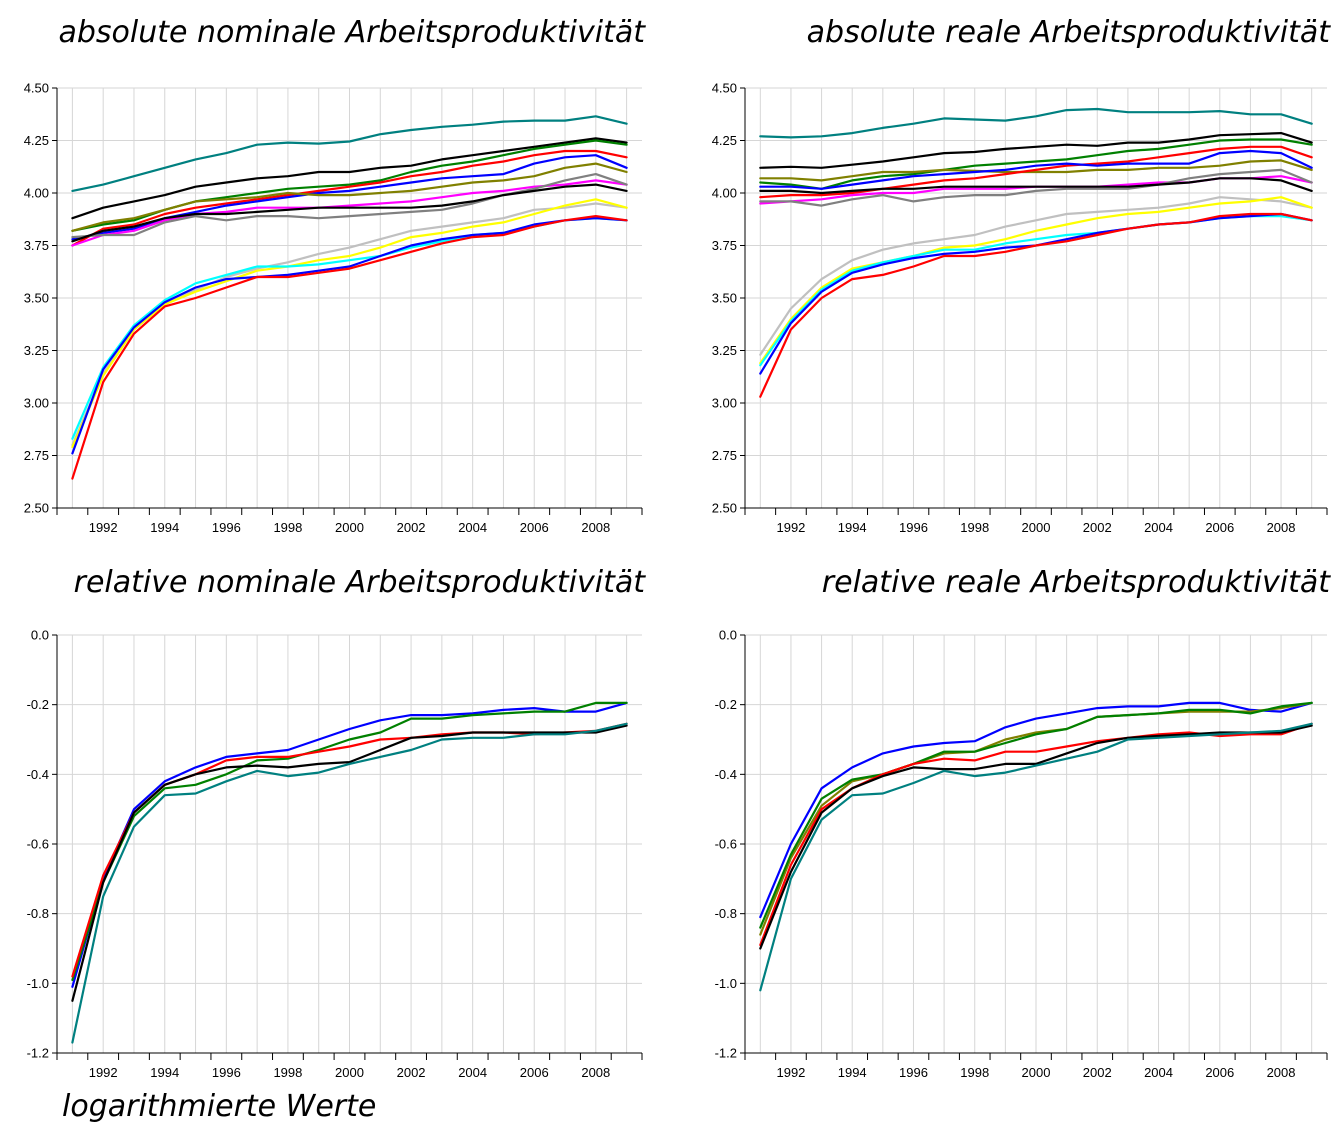  Describe the element at coordinates (36, 245) in the screenshot. I see `y-tick-label: 3.75` at that location.